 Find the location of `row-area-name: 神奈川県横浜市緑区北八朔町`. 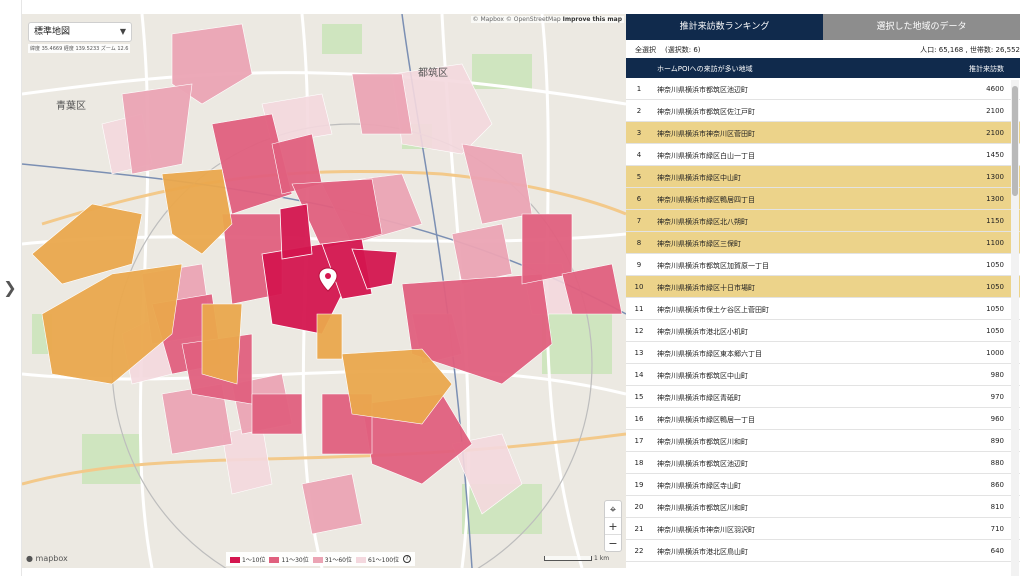

row-area-name: 神奈川県横浜市緑区北八朔町 is located at coordinates (702, 222).